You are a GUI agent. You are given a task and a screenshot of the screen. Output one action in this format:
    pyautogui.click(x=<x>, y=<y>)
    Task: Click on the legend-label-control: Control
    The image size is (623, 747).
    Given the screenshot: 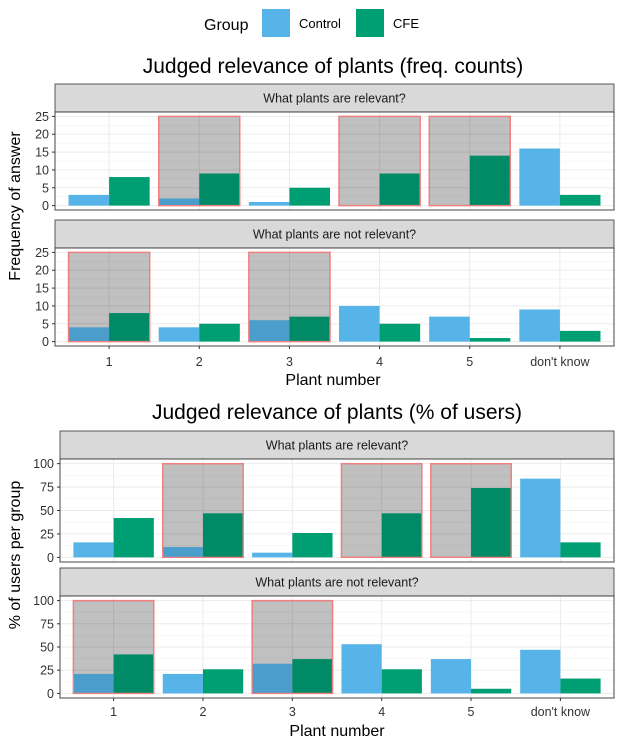 What is the action you would take?
    pyautogui.click(x=320, y=23)
    